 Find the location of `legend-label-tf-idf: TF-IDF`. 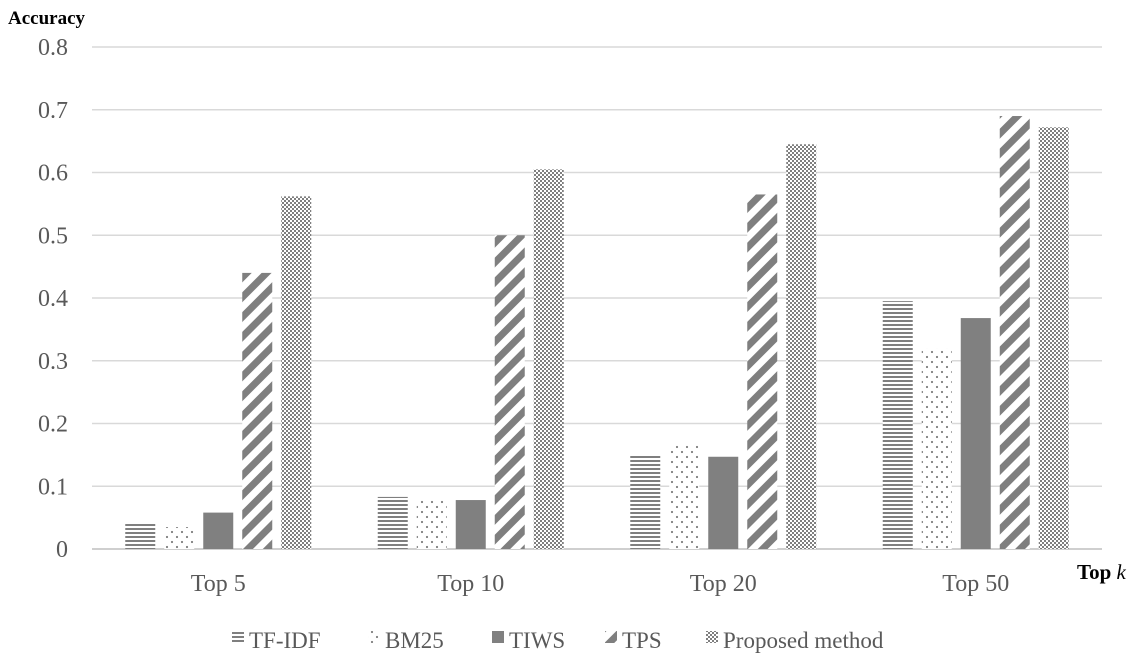

legend-label-tf-idf: TF-IDF is located at coordinates (285, 640).